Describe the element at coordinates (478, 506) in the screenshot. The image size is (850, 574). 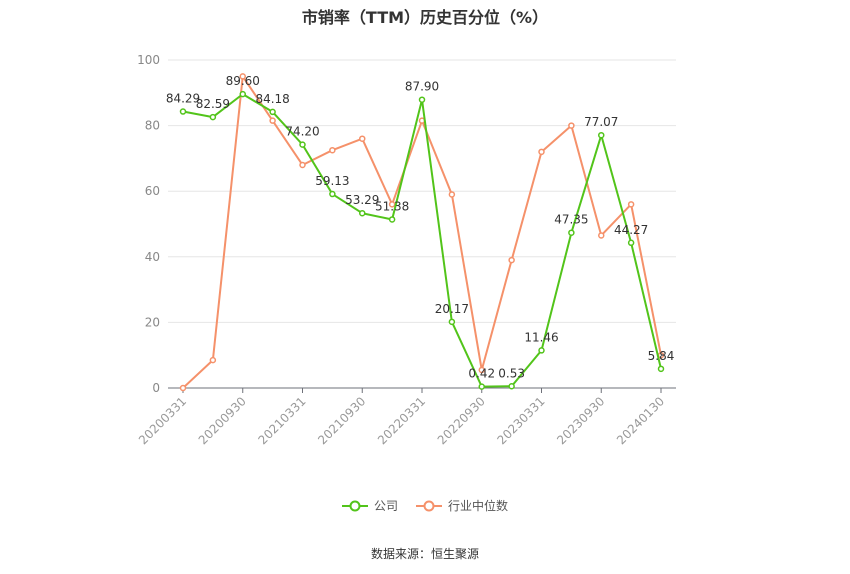
I see `legend-label-industry-median: 行业中位数` at that location.